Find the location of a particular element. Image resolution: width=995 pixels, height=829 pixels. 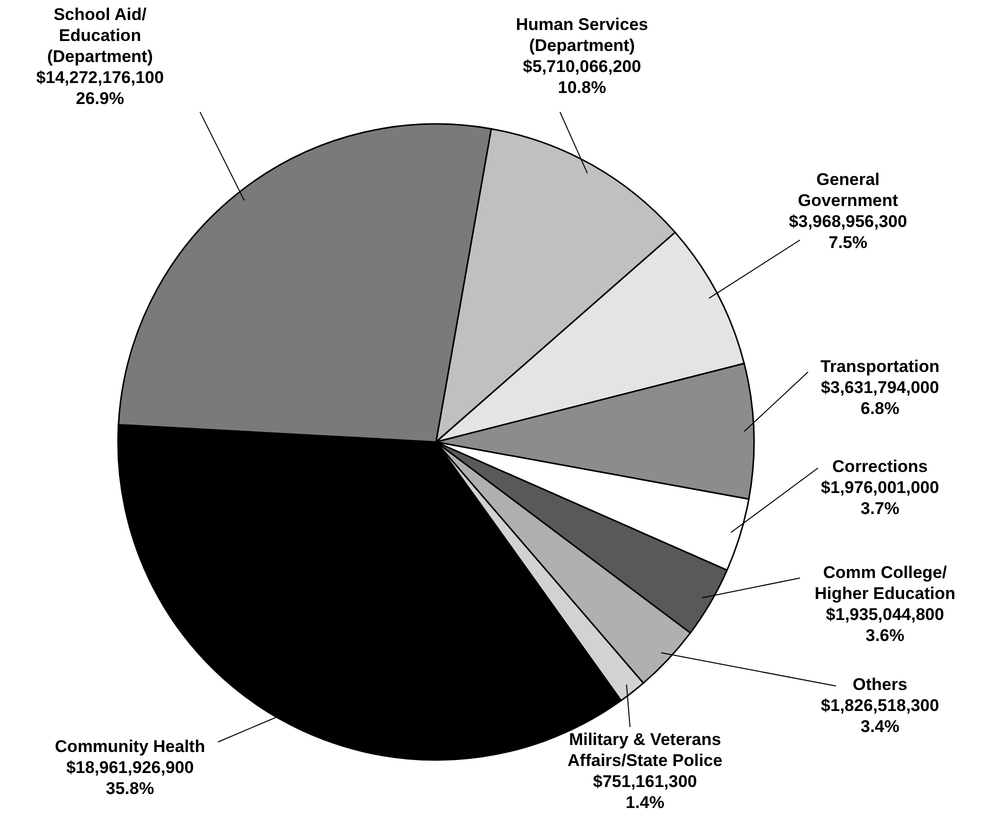

data-label: $5,710,066,200 10.8% is located at coordinates (582, 77).